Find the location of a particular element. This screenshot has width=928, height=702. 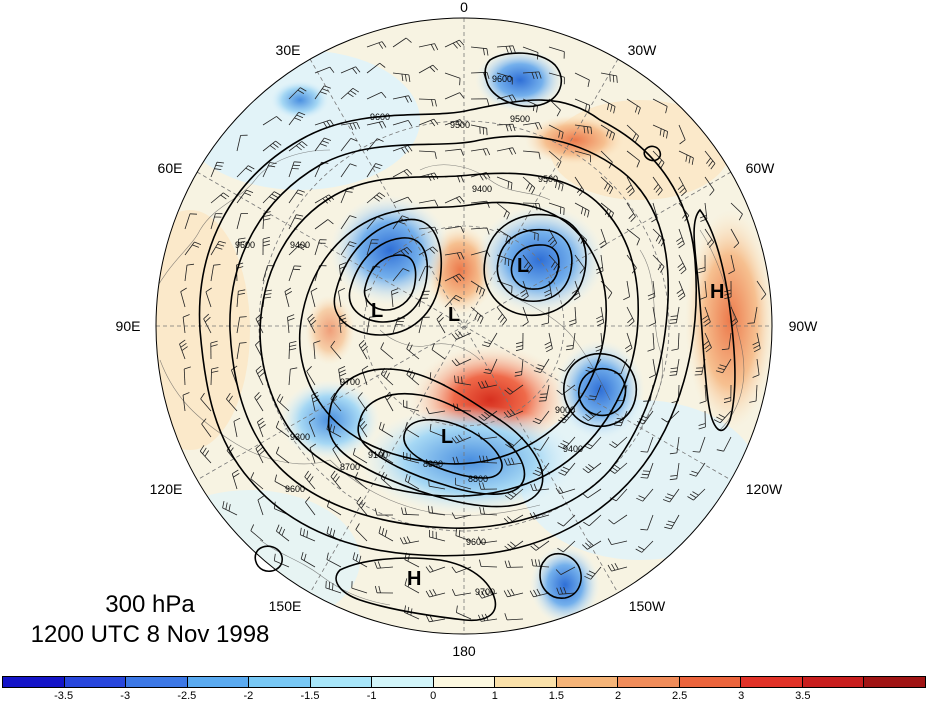

contour-label: 9400 is located at coordinates (482, 189).